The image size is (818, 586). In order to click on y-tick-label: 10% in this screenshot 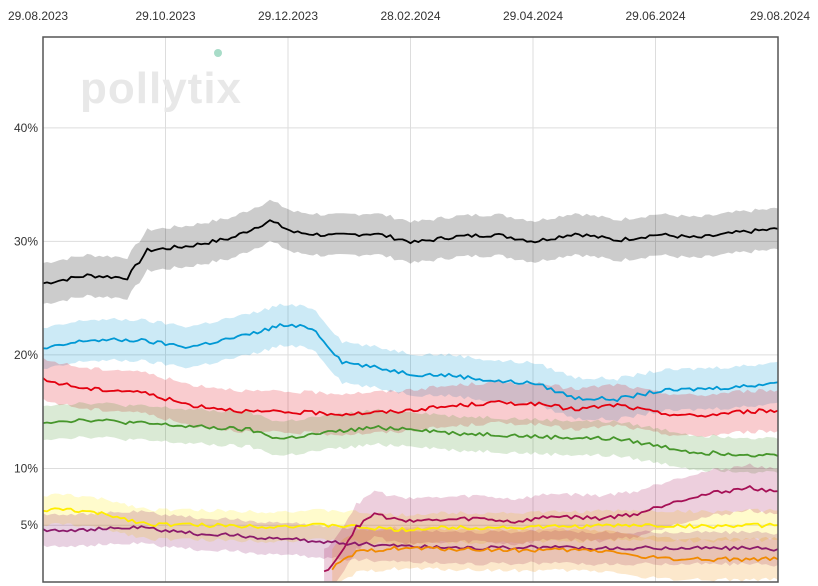, I will do `click(26, 468)`.